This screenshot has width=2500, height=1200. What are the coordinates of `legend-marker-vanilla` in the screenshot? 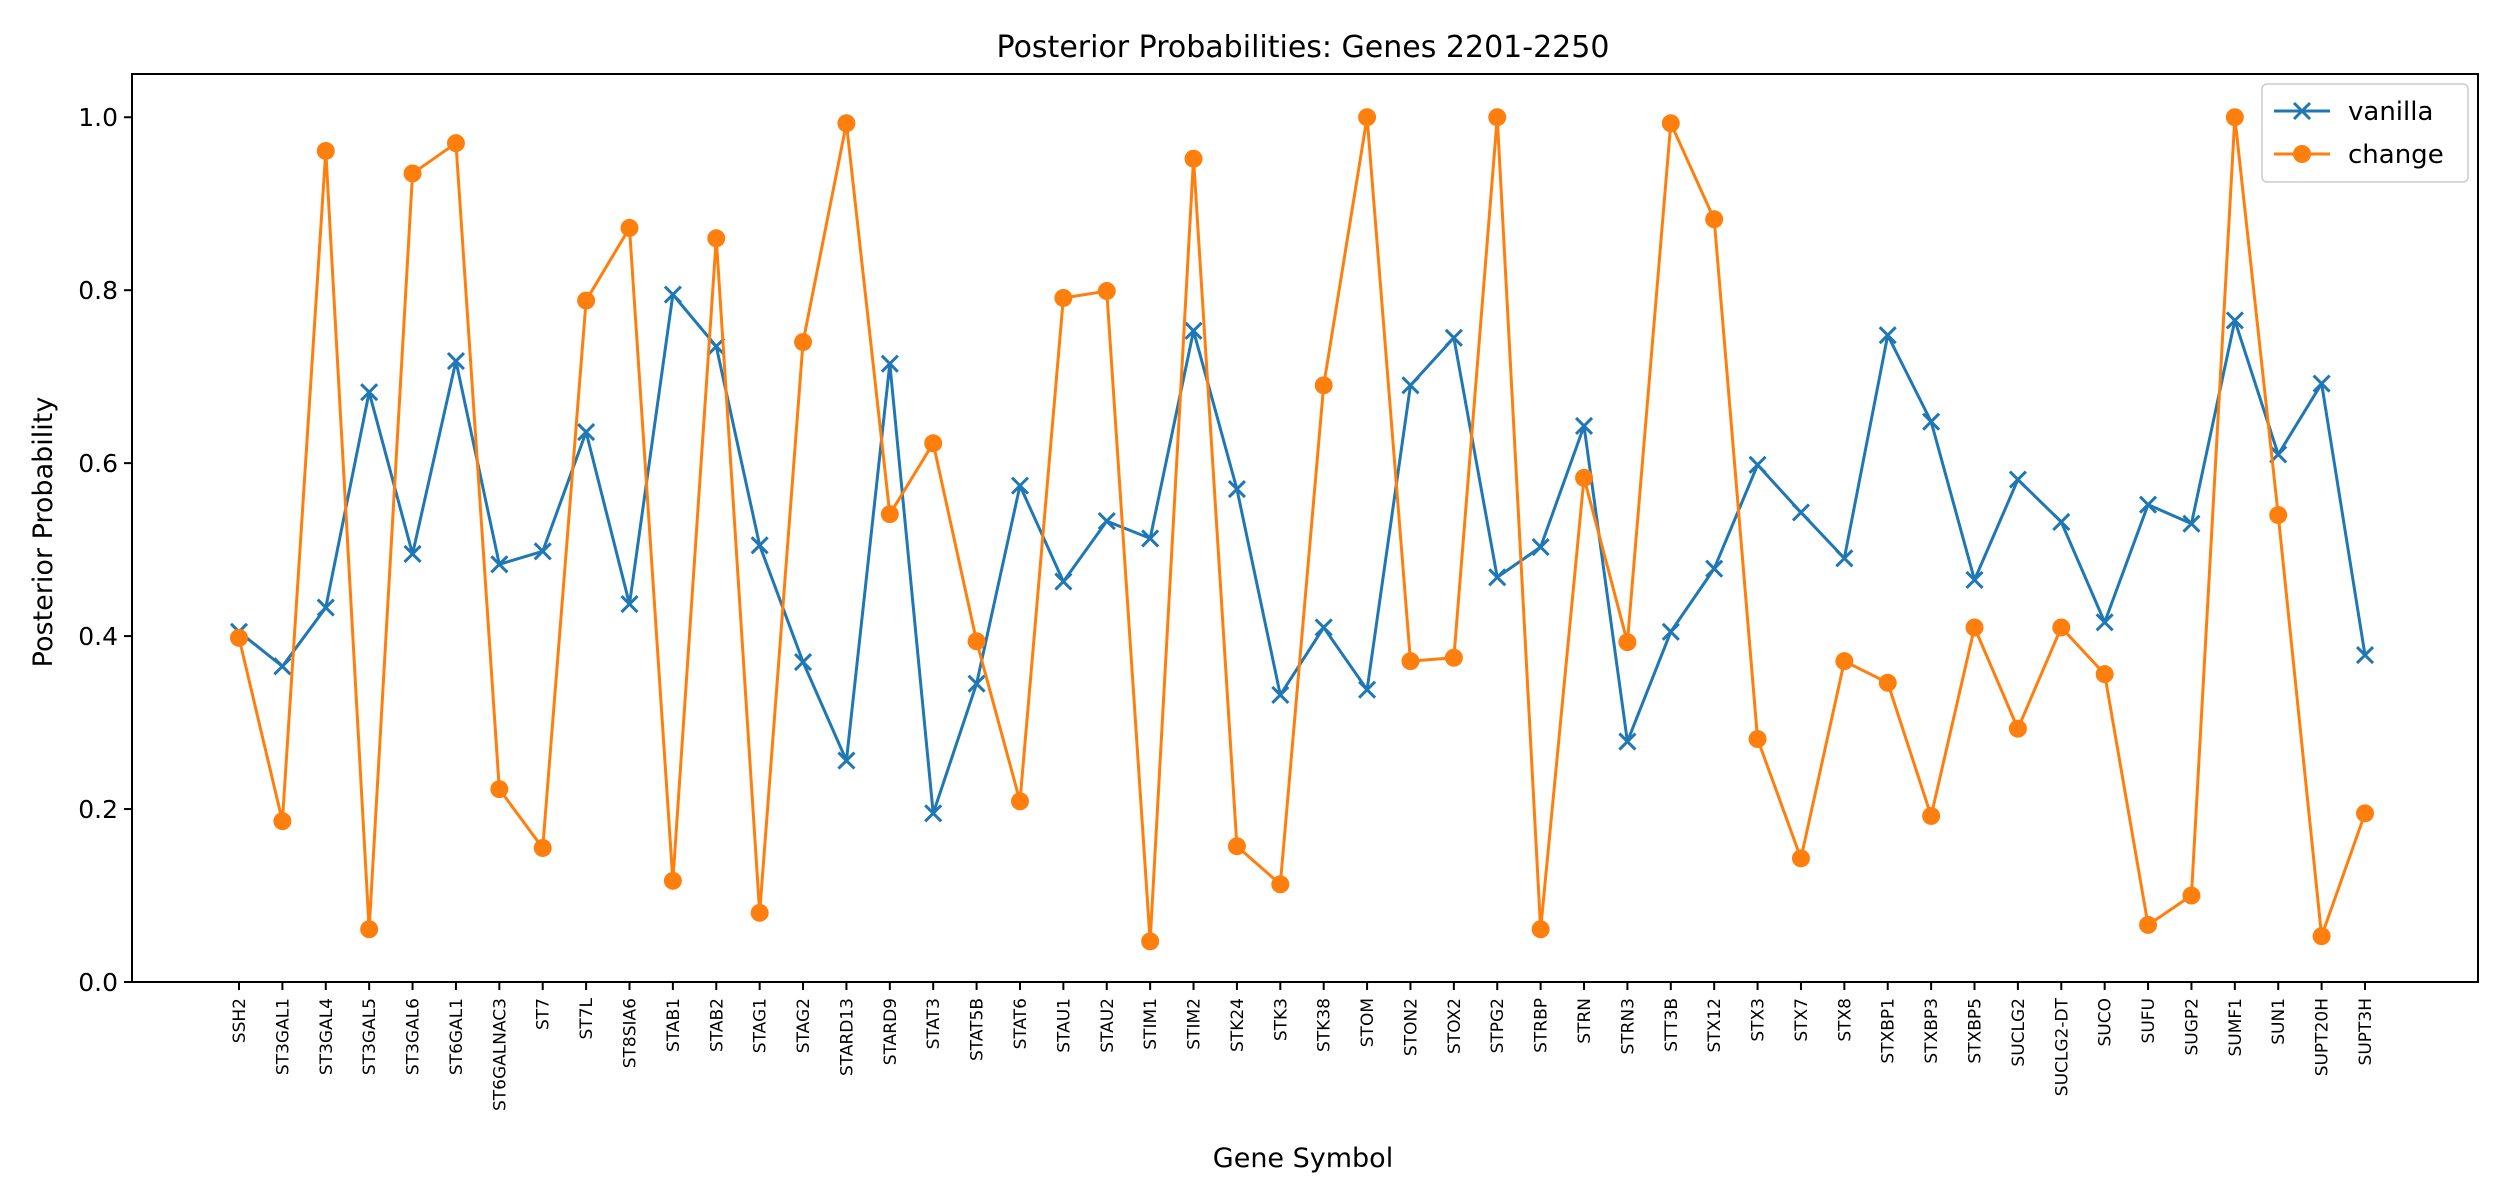 It's located at (2302, 111).